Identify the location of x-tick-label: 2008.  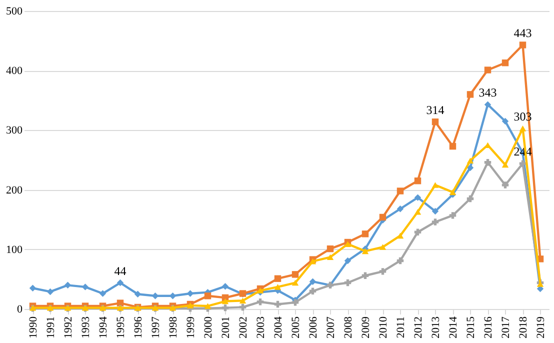
(348, 327).